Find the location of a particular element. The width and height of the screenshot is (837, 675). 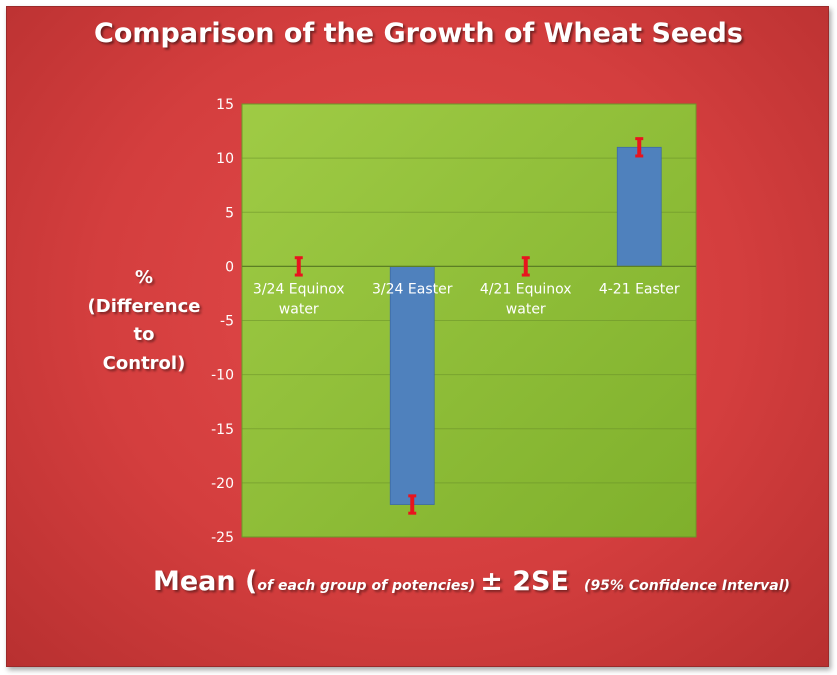

caption-italic: of each group of potencies) is located at coordinates (366, 586).